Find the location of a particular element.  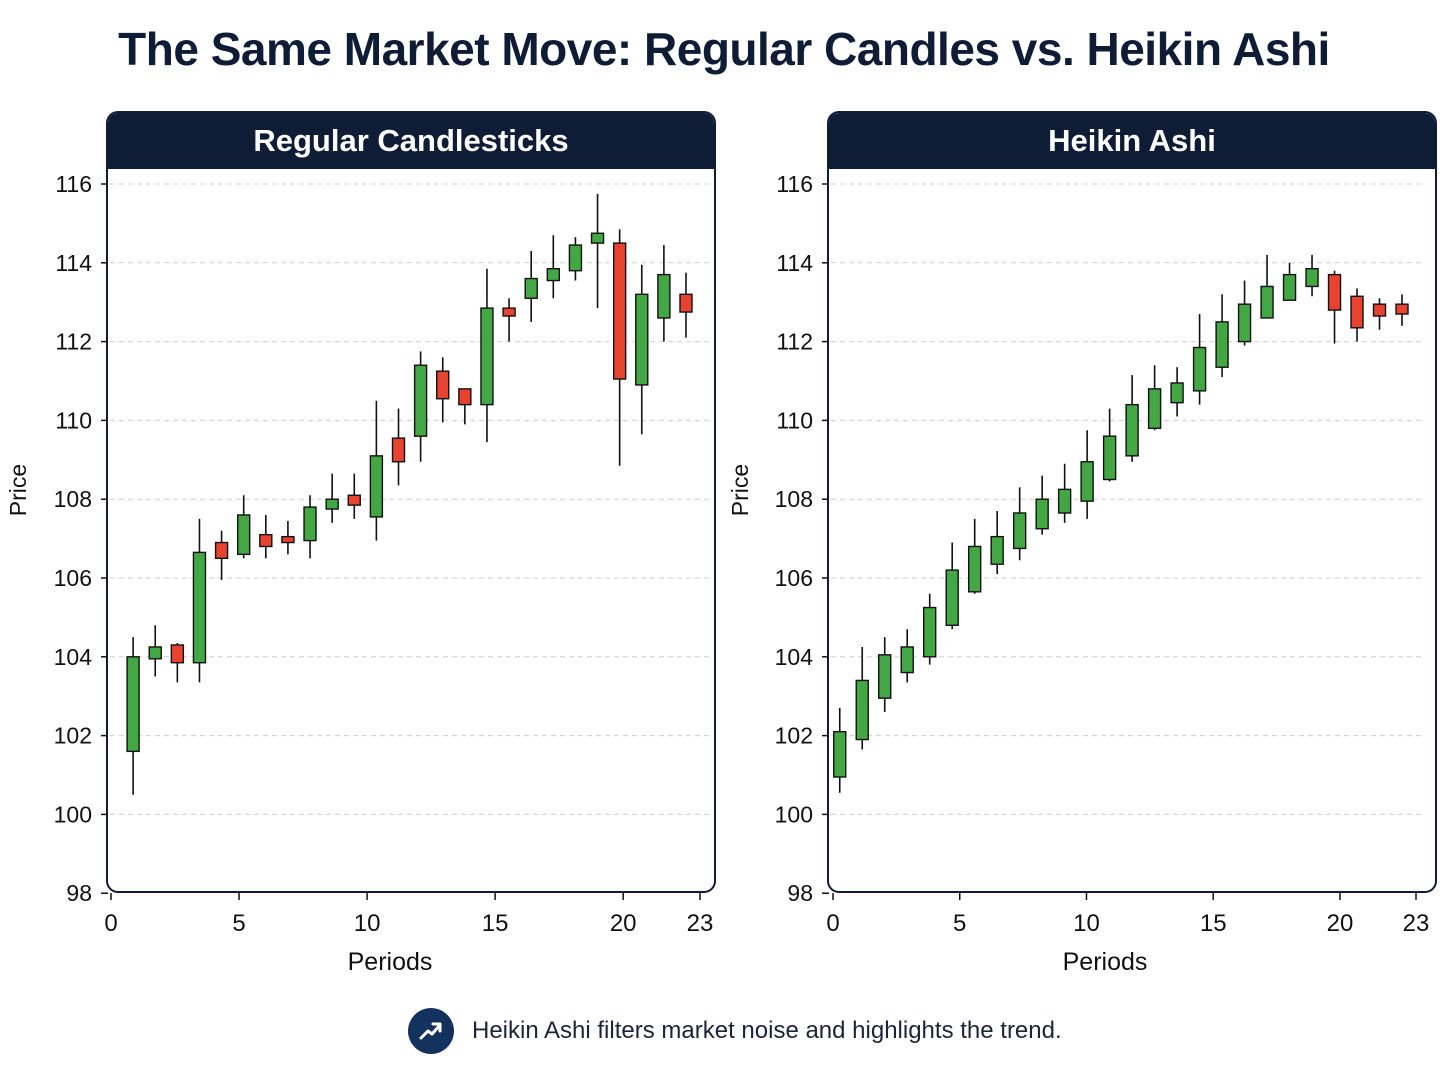

regular-x-axis-label: Periods is located at coordinates (390, 962).